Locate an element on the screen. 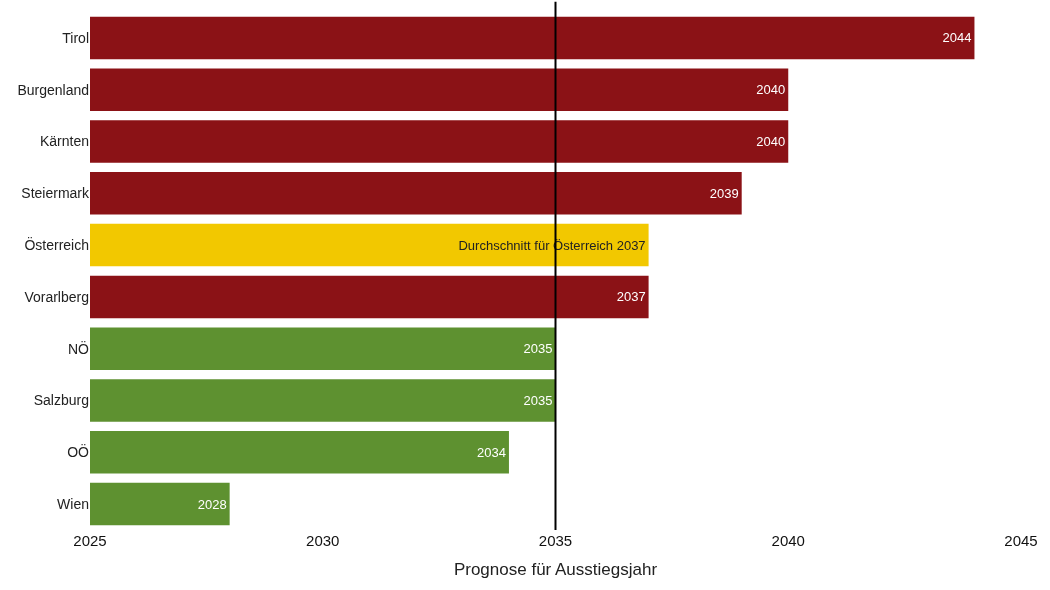 The image size is (1050, 590). data-label: 2037 is located at coordinates (631, 297).